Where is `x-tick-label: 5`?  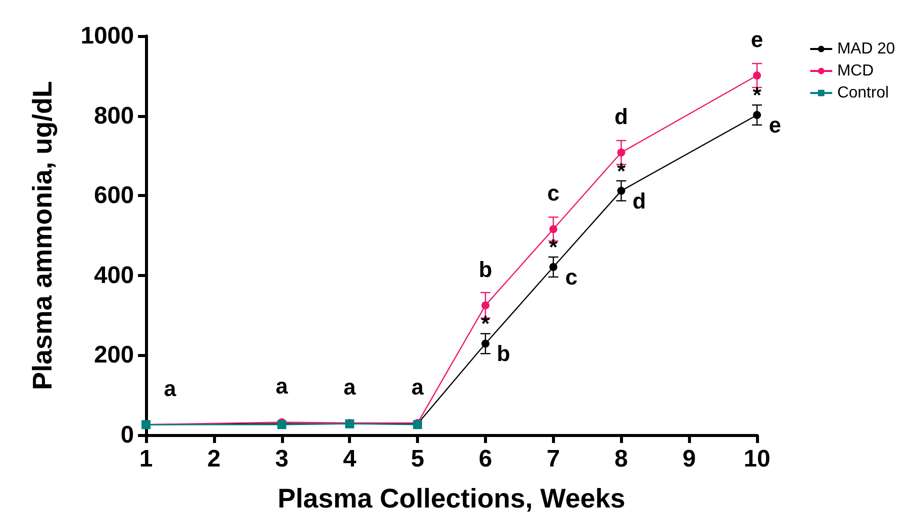
x-tick-label: 5 is located at coordinates (417, 459).